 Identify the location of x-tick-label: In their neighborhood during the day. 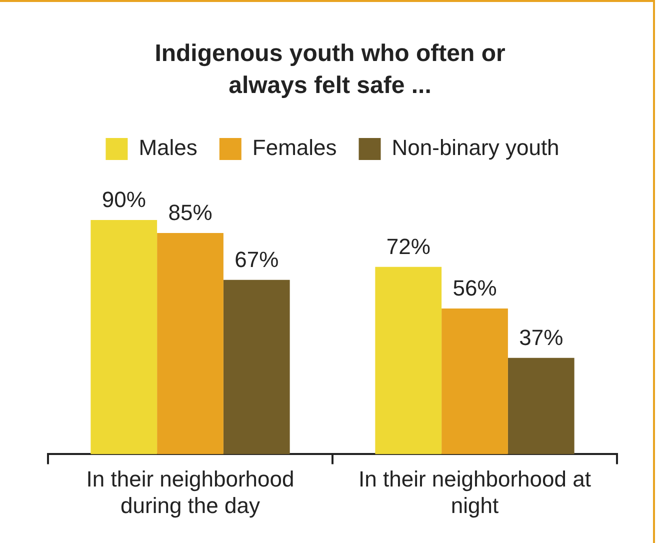
(190, 492).